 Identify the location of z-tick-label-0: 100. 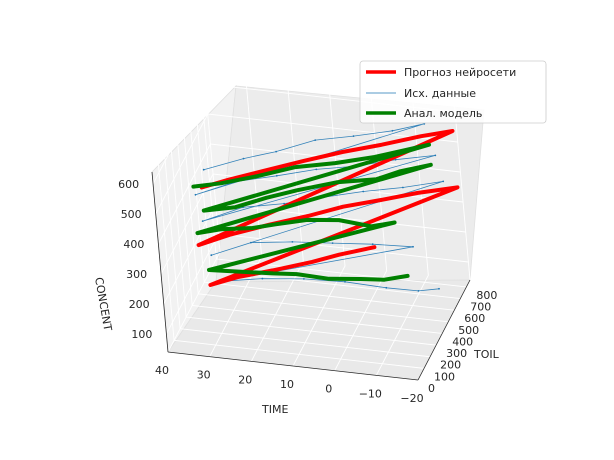
(141, 334).